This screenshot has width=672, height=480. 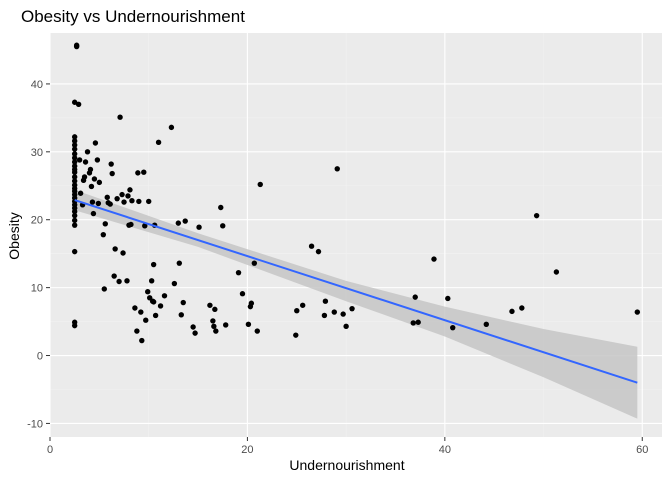 What do you see at coordinates (37, 85) in the screenshot?
I see `y-tick-label: 40` at bounding box center [37, 85].